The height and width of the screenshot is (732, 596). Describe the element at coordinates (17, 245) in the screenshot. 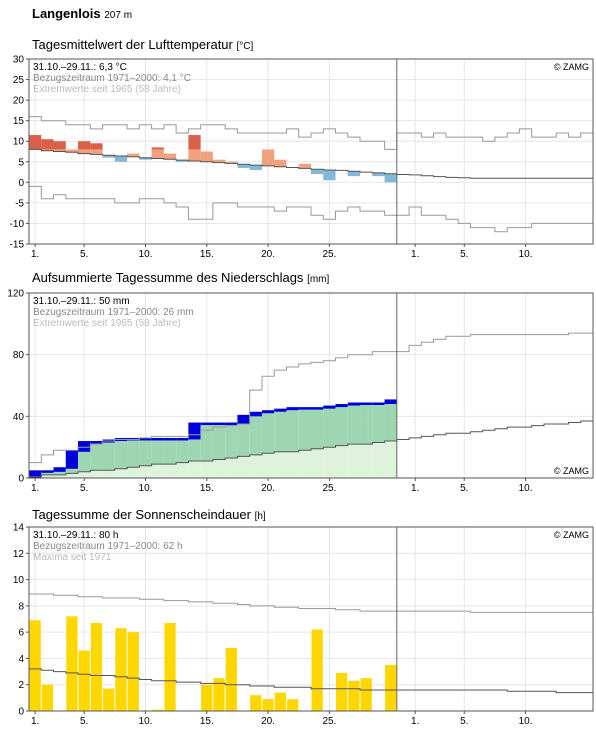

I see `y-tick-label: -15` at that location.